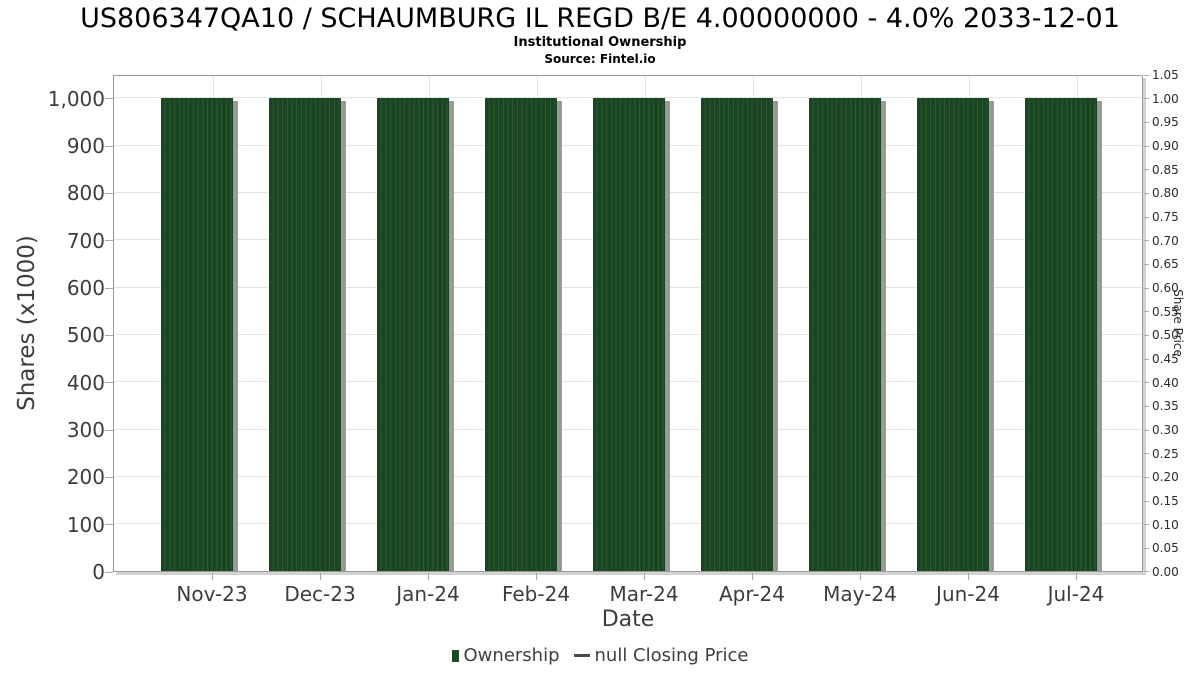  What do you see at coordinates (1165, 430) in the screenshot?
I see `y2-tick-label: 0.30` at bounding box center [1165, 430].